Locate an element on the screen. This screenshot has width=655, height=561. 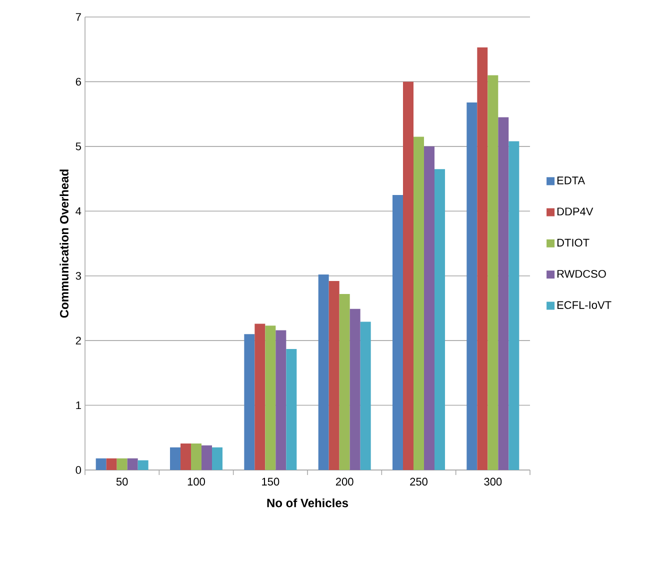
y-tick-label: 3 is located at coordinates (78, 276).